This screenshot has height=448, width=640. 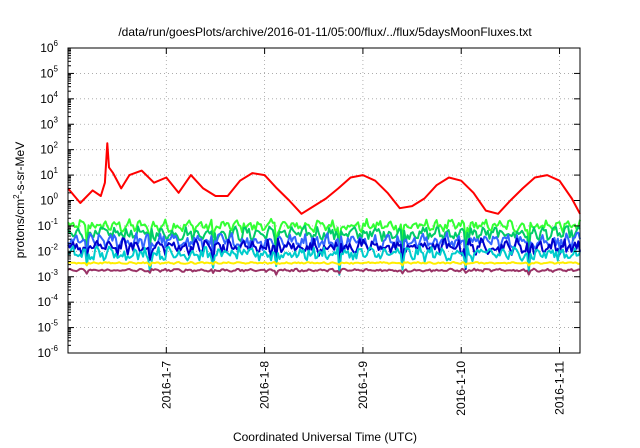 What do you see at coordinates (49, 149) in the screenshot?
I see `y-tick-label: 10²` at bounding box center [49, 149].